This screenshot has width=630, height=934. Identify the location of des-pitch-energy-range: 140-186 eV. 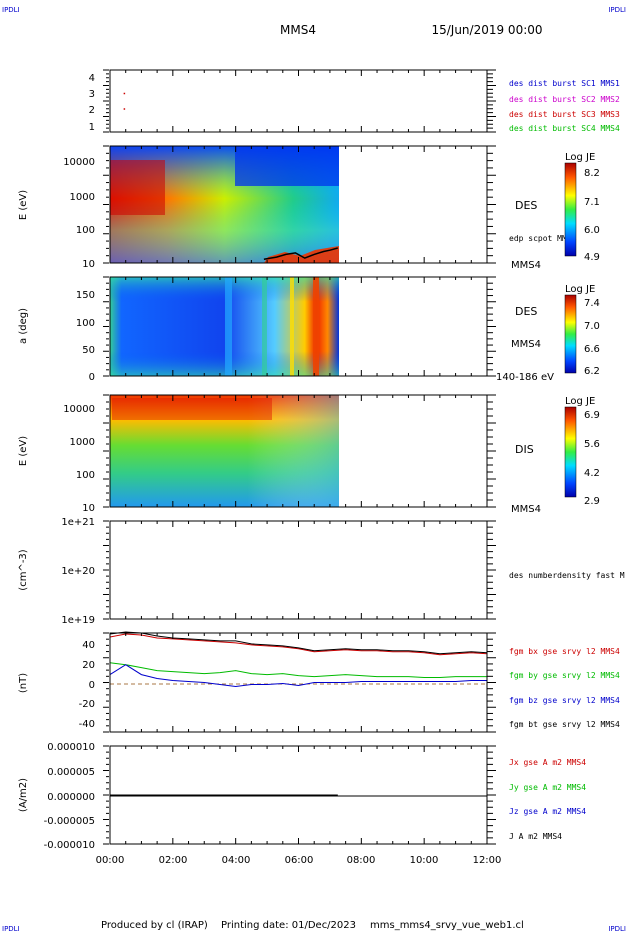
(525, 377).